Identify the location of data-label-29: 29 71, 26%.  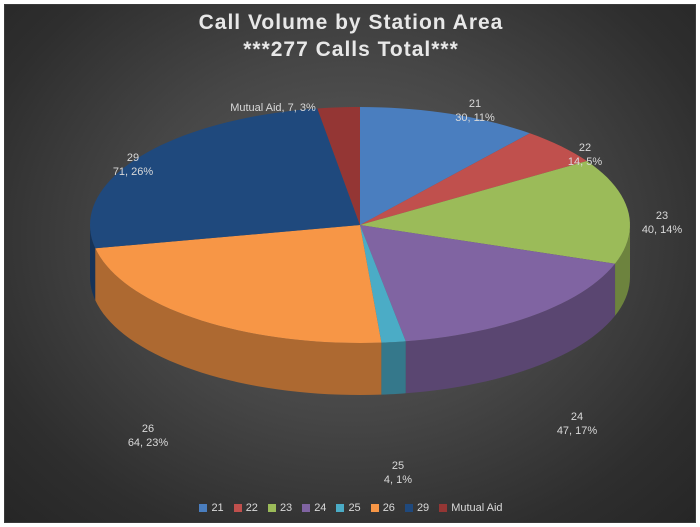
(133, 165).